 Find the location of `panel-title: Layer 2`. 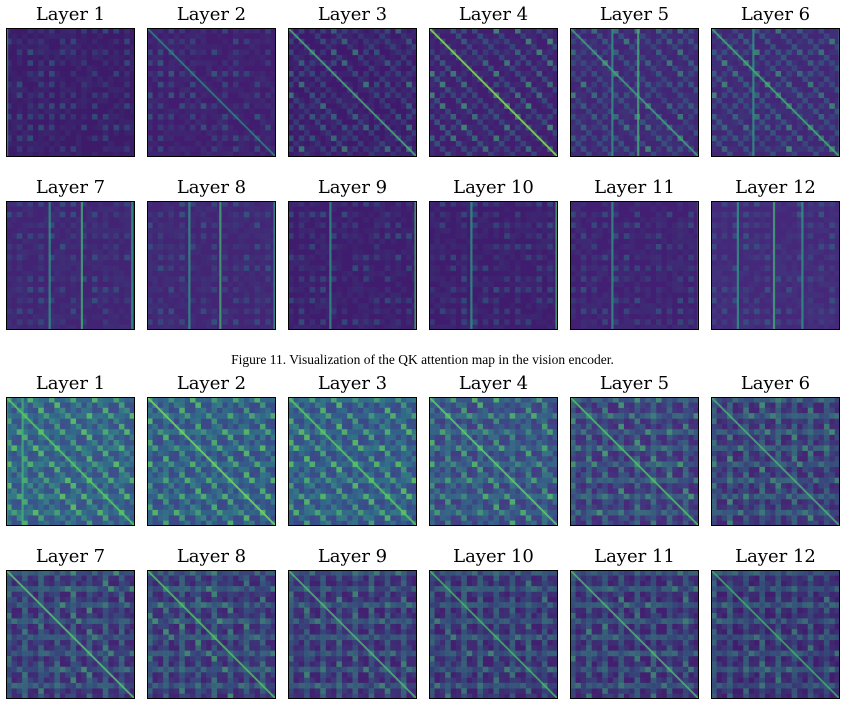

panel-title: Layer 2 is located at coordinates (211, 14).